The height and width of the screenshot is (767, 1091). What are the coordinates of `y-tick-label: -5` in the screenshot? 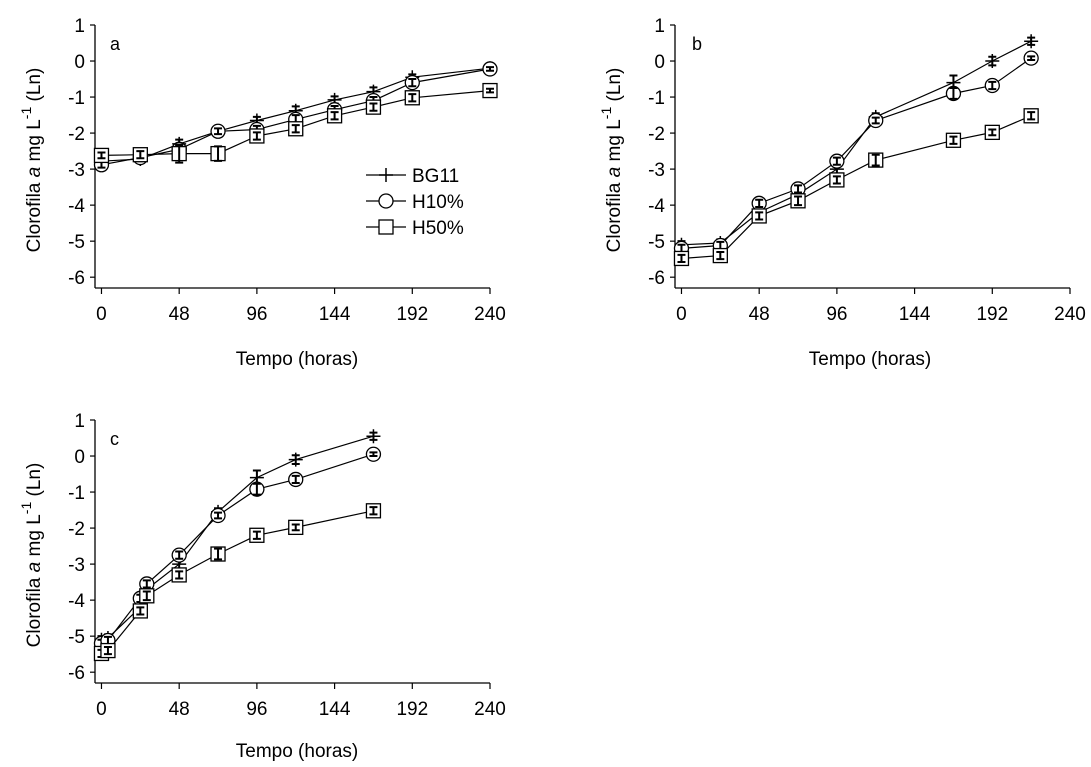 It's located at (76, 637).